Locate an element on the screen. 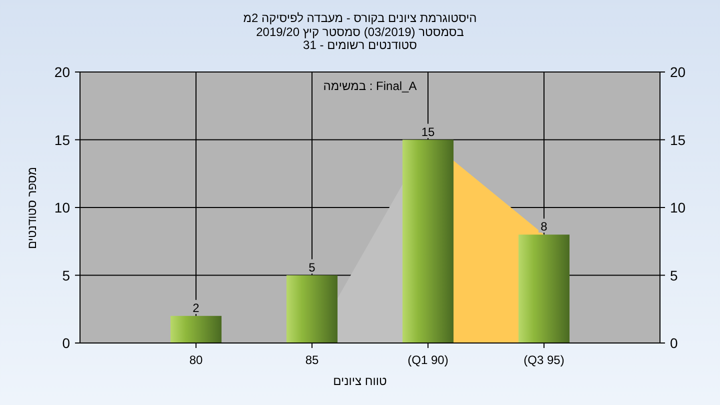 This screenshot has height=405, width=720. y-tick-label: 10 is located at coordinates (62, 208).